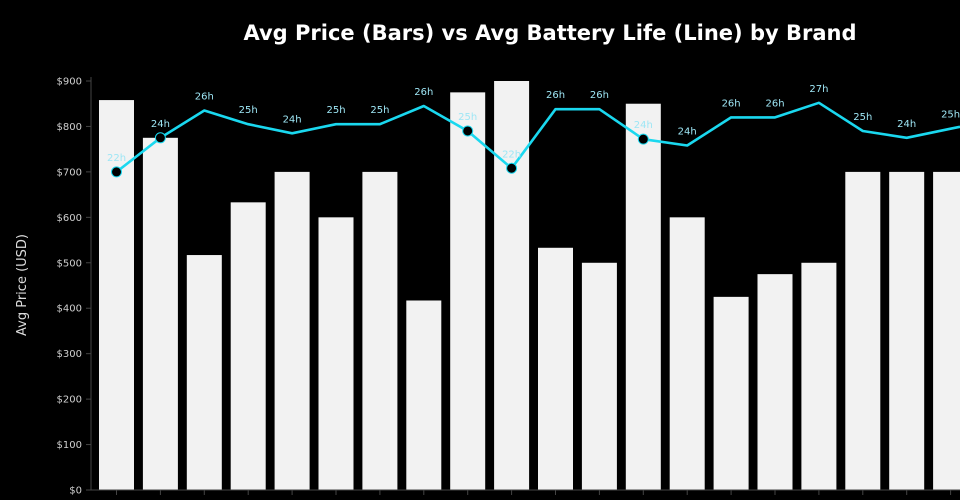 This screenshot has height=500, width=960. What do you see at coordinates (69, 127) in the screenshot?
I see `y-tick-label: $800` at bounding box center [69, 127].